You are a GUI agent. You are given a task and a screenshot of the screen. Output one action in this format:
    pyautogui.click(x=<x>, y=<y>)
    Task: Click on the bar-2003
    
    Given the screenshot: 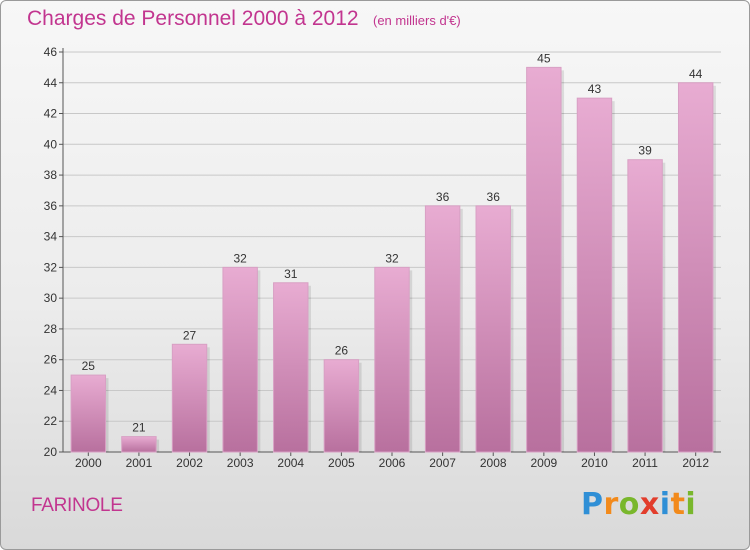 What is the action you would take?
    pyautogui.click(x=240, y=359)
    